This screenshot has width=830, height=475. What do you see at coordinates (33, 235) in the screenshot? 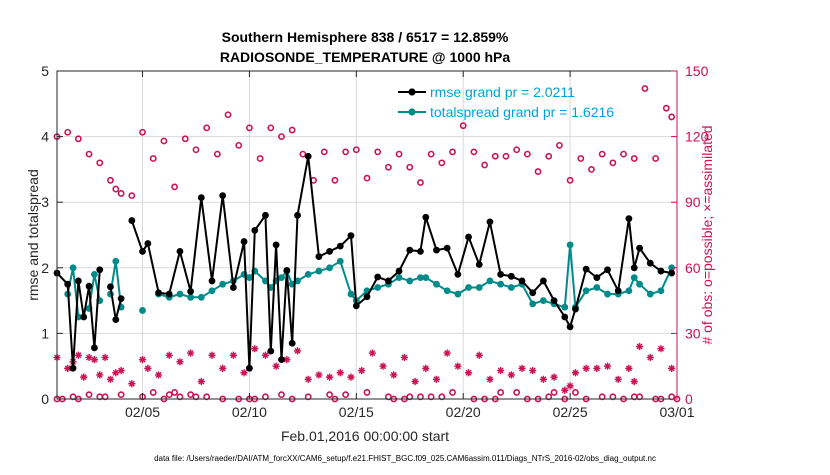
I see `y-axis-left-label: rmse and totalspread` at bounding box center [33, 235].